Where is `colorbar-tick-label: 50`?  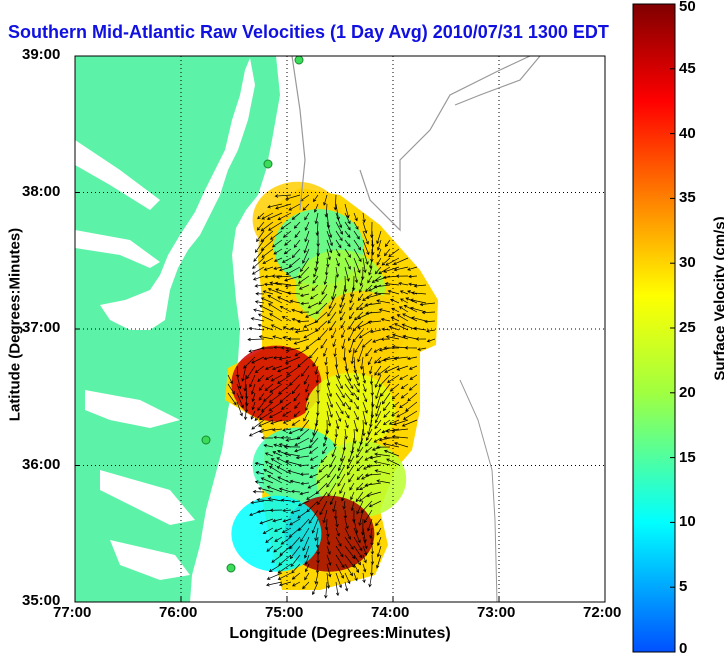 colorbar-tick-label: 50 is located at coordinates (687, 7).